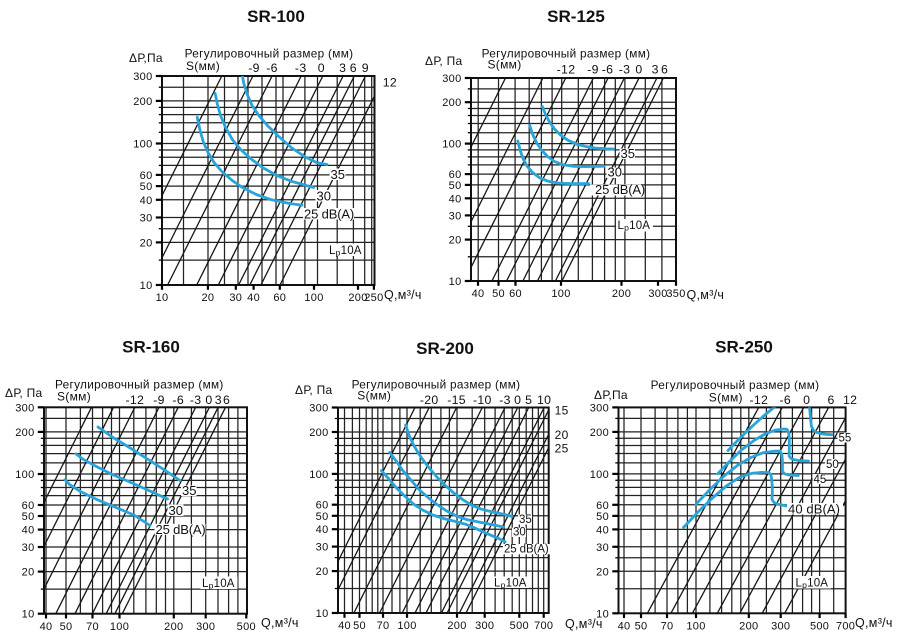 Image resolution: width=900 pixels, height=639 pixels. Describe the element at coordinates (365, 68) in the screenshot. I see `svg-text: 9` at that location.